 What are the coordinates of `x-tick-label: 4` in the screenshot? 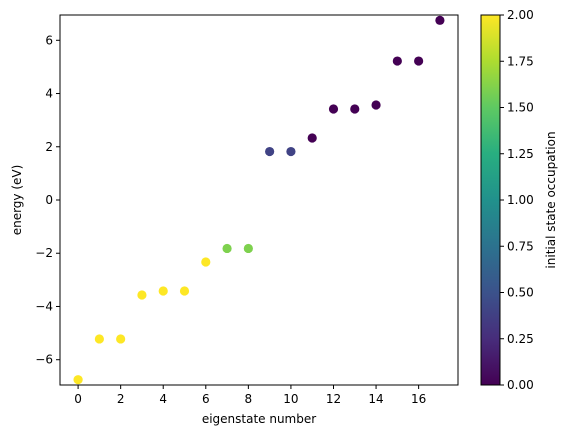 It's located at (163, 399).